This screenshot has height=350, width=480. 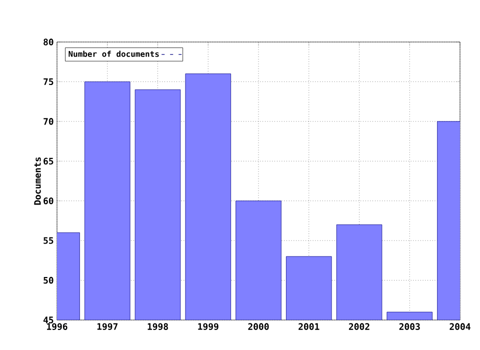 What do you see at coordinates (107, 326) in the screenshot?
I see `x-tick-label: 1997` at bounding box center [107, 326].